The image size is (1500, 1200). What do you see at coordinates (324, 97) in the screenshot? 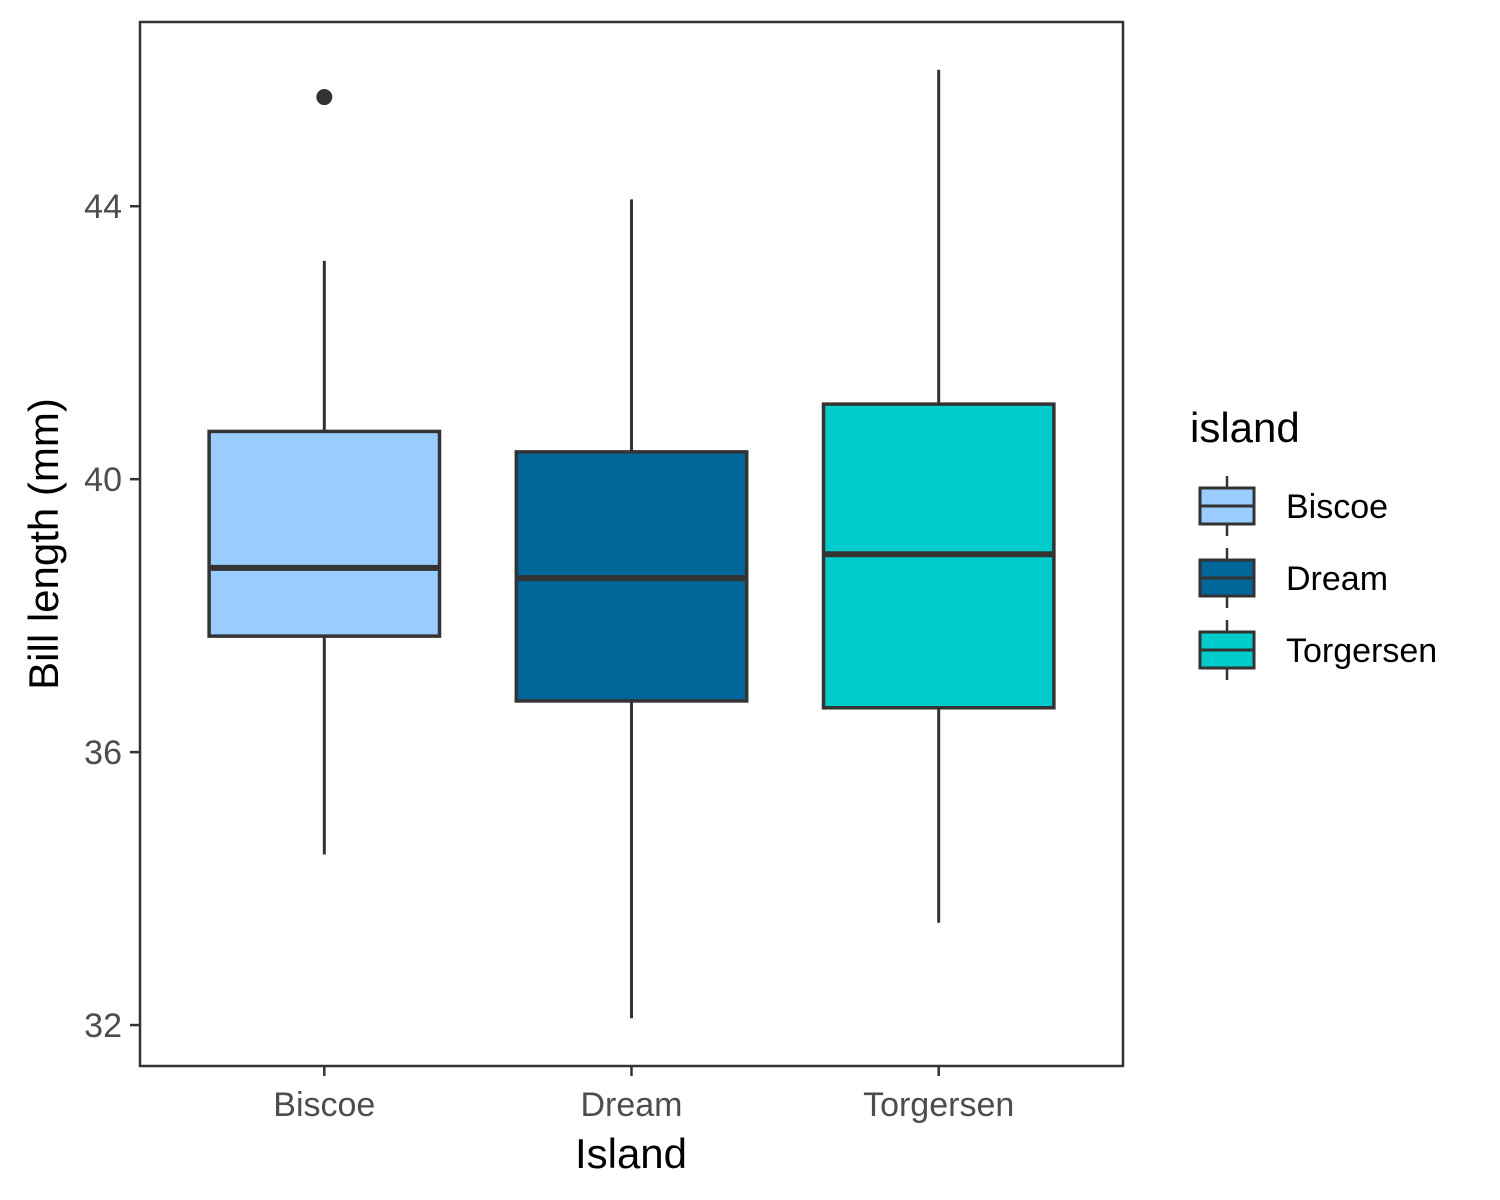
I see `outlier-point` at bounding box center [324, 97].